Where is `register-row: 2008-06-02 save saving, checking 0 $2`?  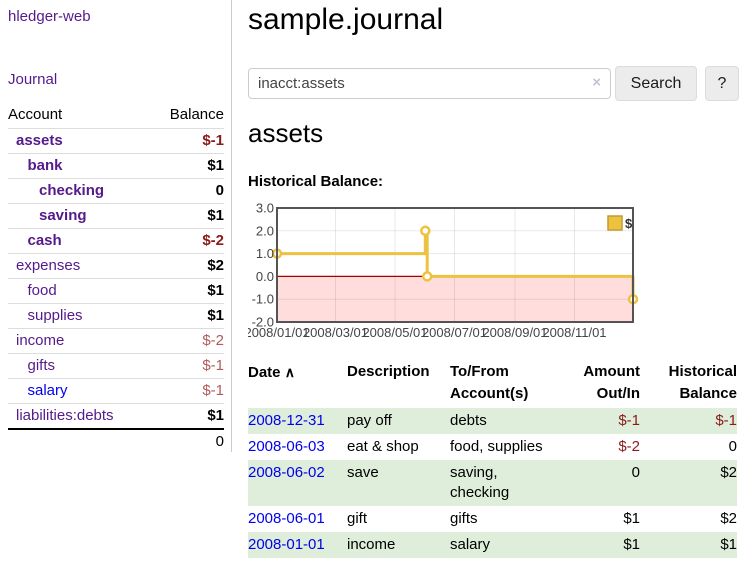 register-row: 2008-06-02 save saving, checking 0 $2 is located at coordinates (492, 483).